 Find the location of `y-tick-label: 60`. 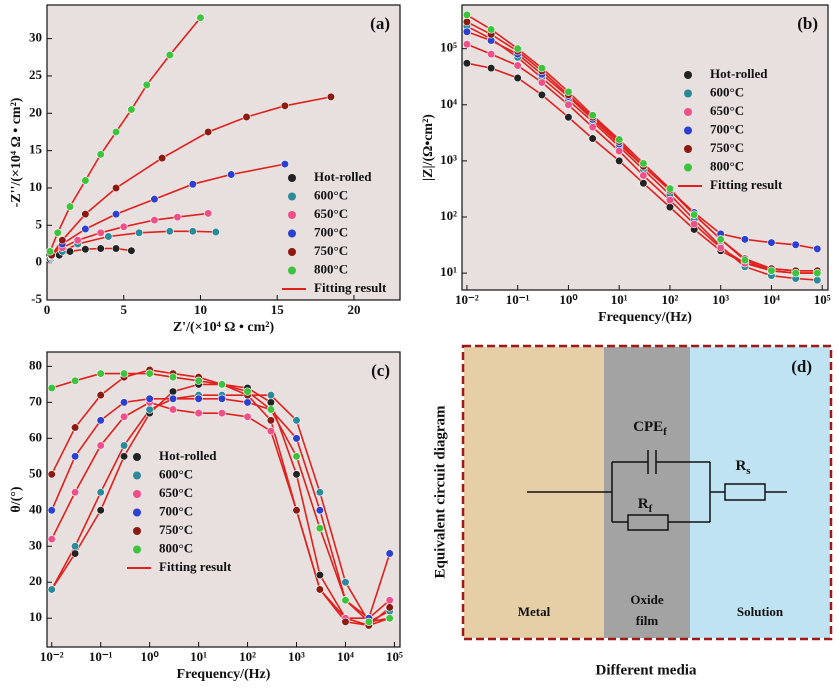

y-tick-label: 60 is located at coordinates (35, 436).